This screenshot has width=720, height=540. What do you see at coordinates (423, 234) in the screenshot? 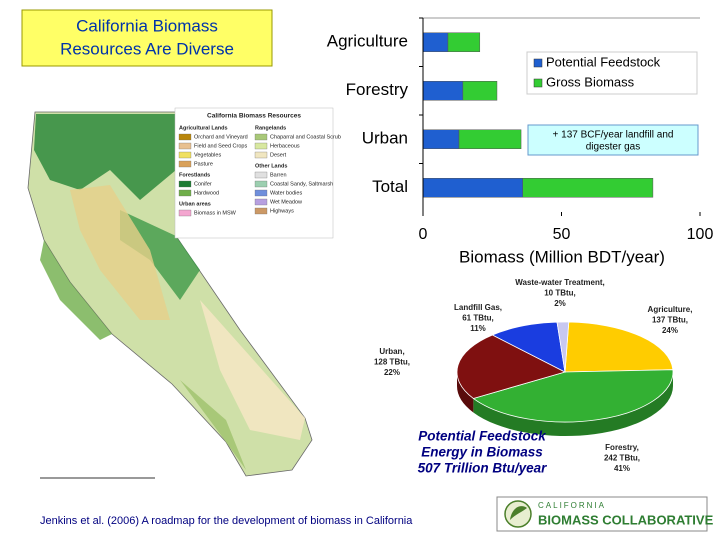
I see `x-tick-label: 0` at bounding box center [423, 234].